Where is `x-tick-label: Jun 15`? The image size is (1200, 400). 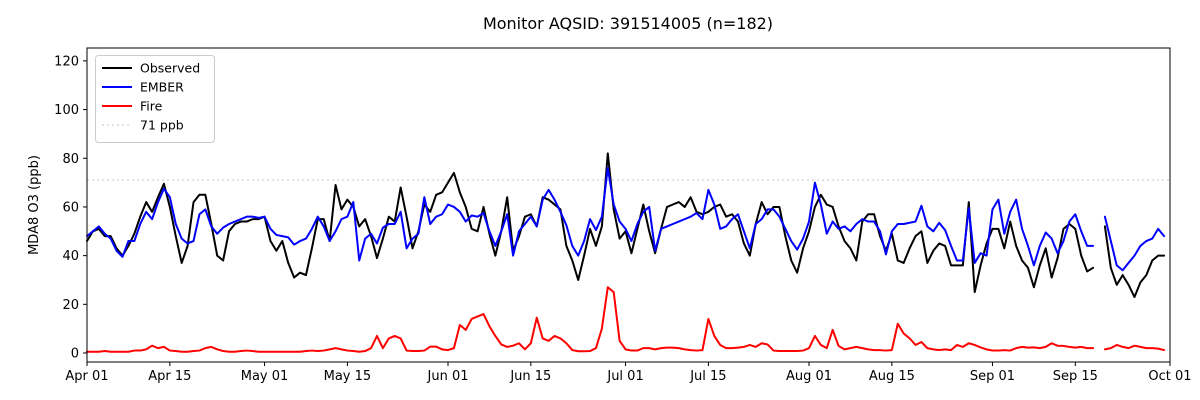
x-tick-label: Jun 15 is located at coordinates (530, 376).